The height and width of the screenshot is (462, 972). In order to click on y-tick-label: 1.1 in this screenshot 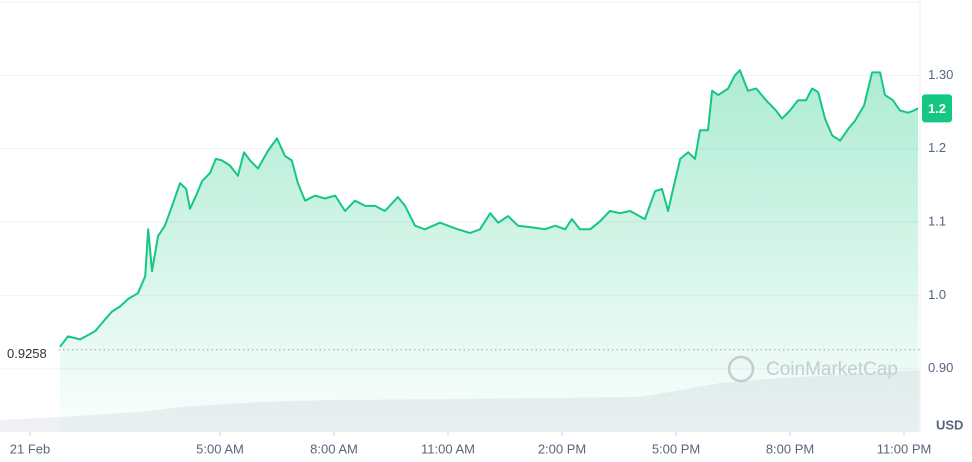, I will do `click(937, 220)`.